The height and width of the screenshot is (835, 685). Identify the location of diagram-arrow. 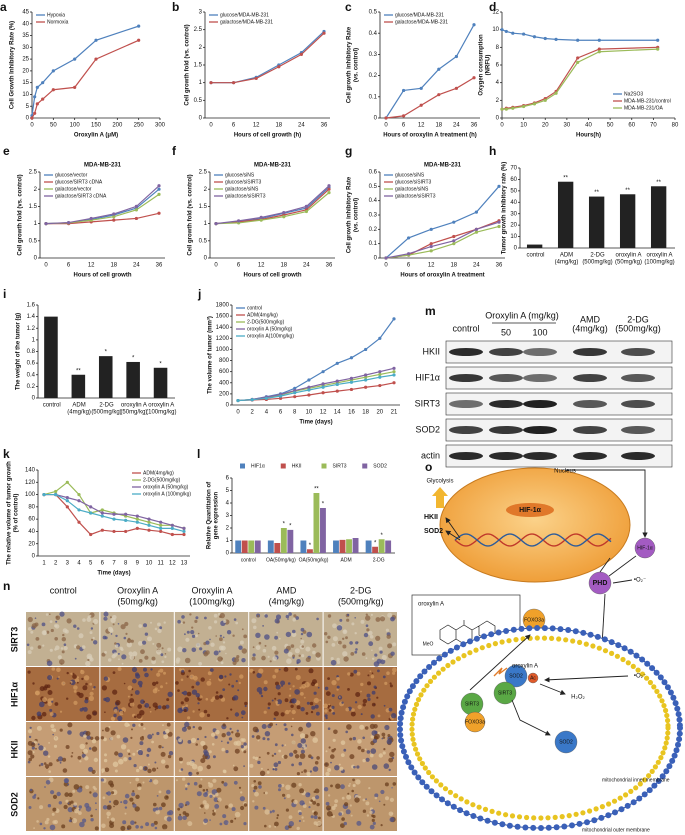
(622, 581).